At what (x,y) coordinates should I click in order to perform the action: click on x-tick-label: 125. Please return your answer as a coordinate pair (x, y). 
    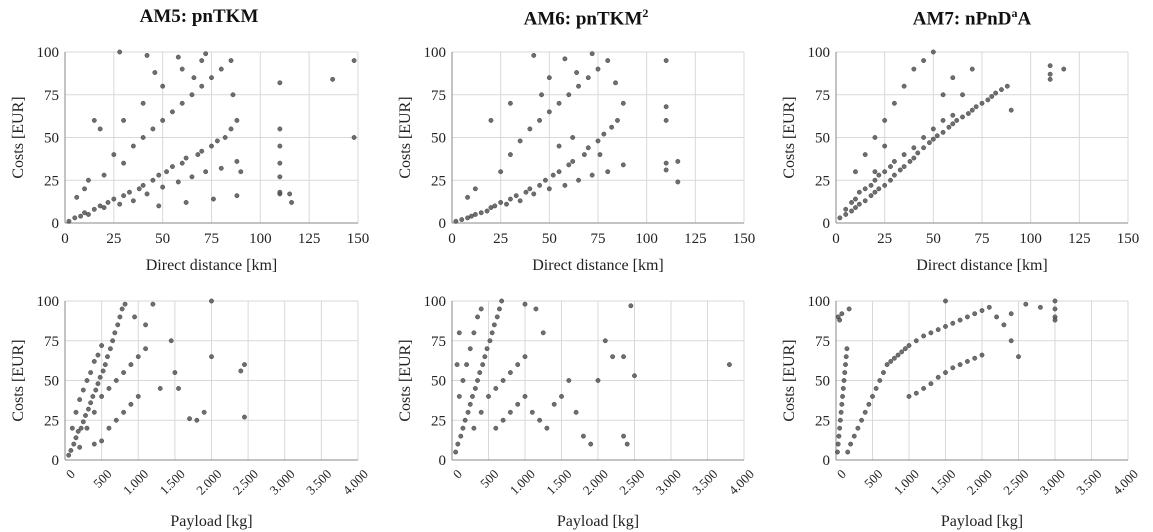
    Looking at the image, I should click on (309, 239).